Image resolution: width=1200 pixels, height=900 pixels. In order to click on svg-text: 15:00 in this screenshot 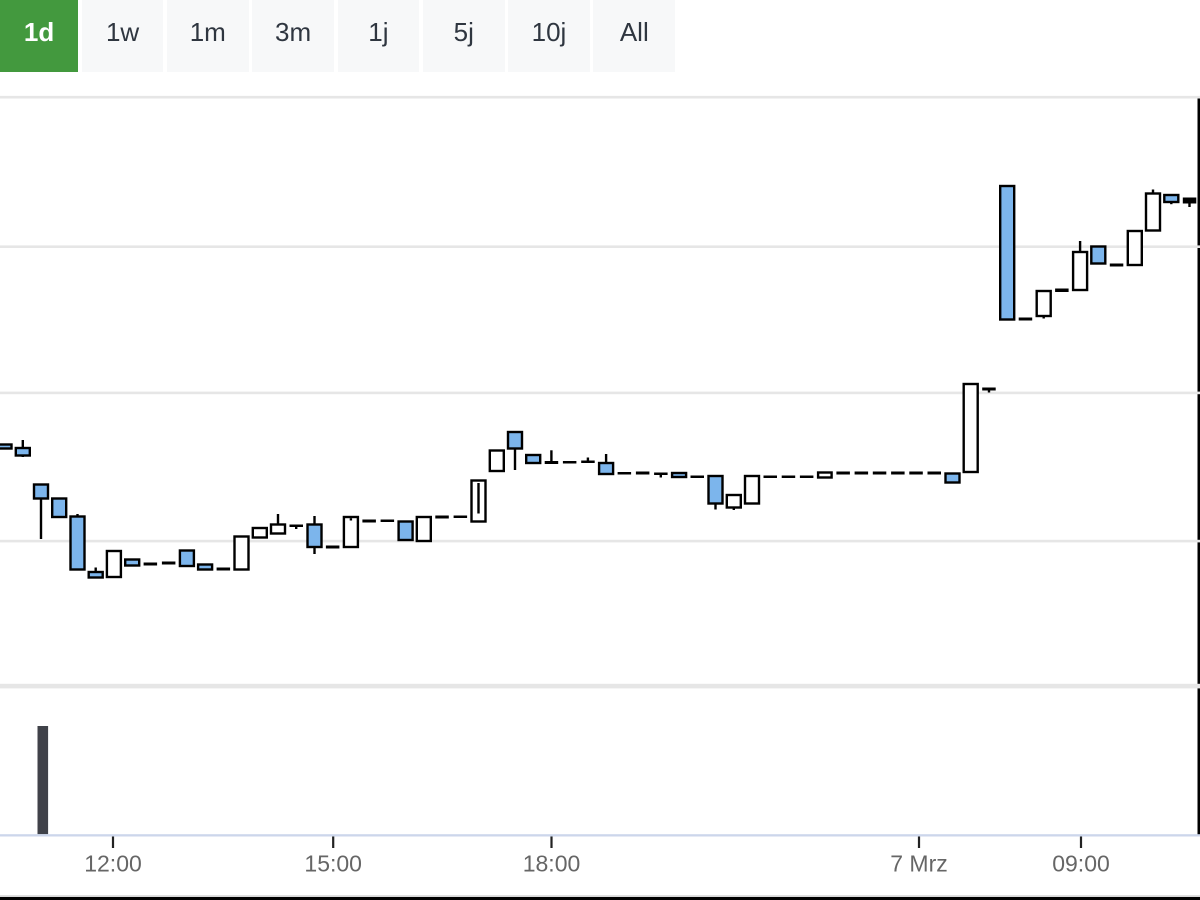, I will do `click(333, 864)`.